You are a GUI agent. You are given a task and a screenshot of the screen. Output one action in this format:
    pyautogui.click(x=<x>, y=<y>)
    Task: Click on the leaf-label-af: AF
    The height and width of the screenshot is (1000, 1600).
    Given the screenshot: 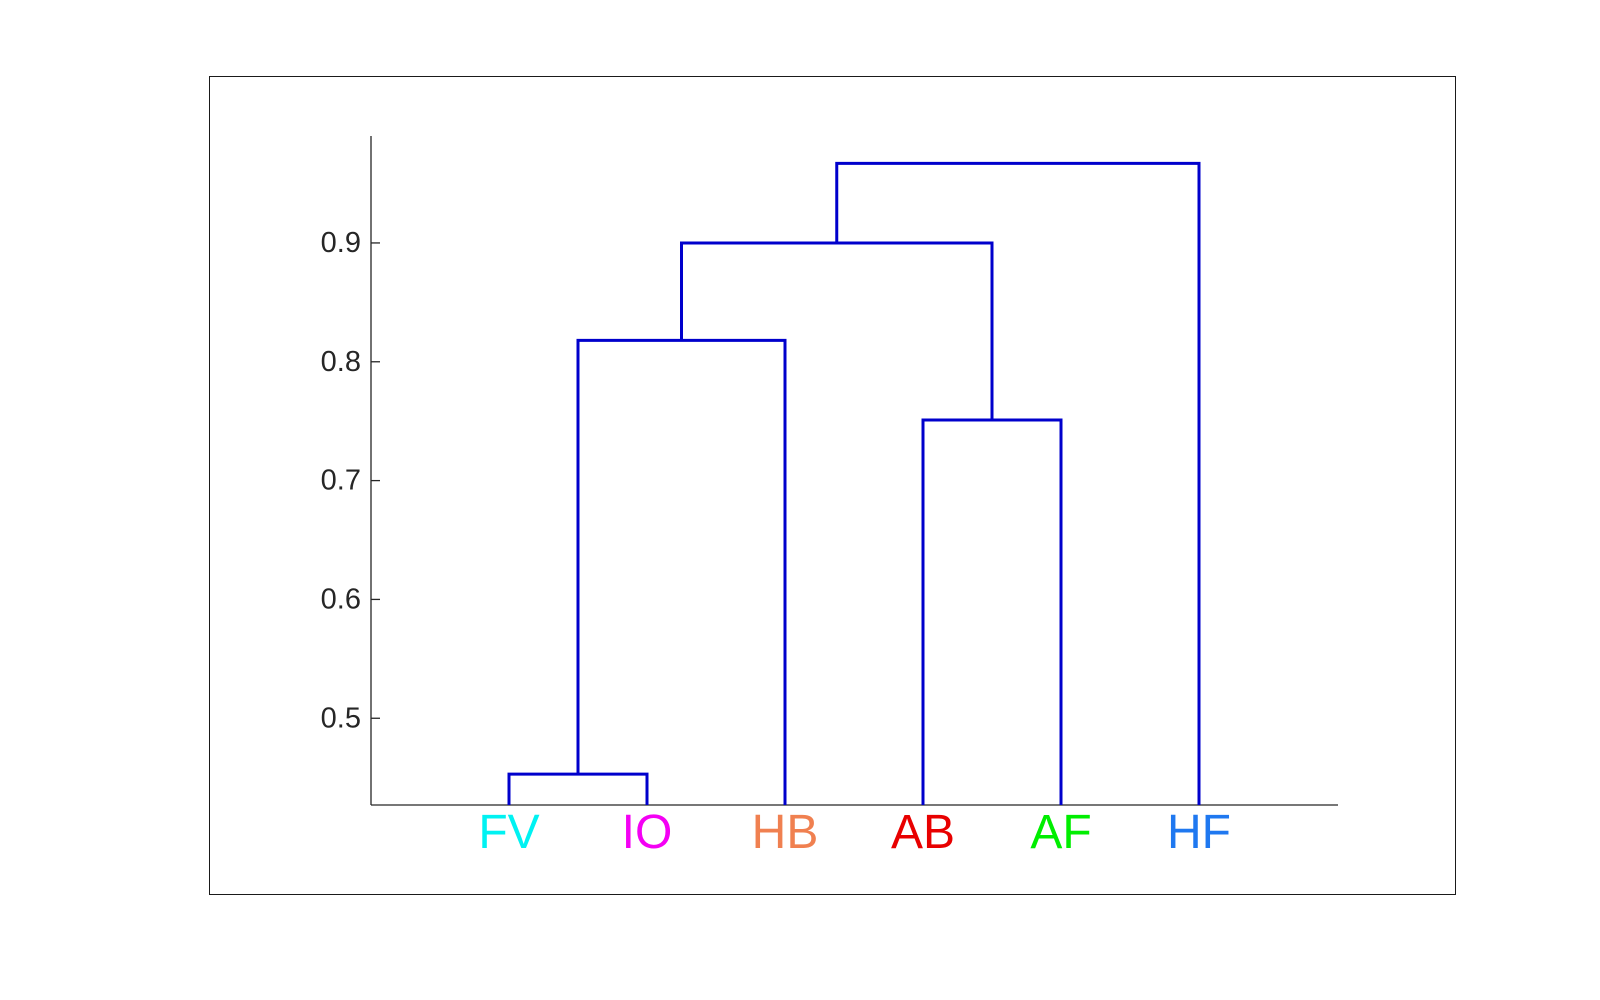 What is the action you would take?
    pyautogui.click(x=1060, y=832)
    